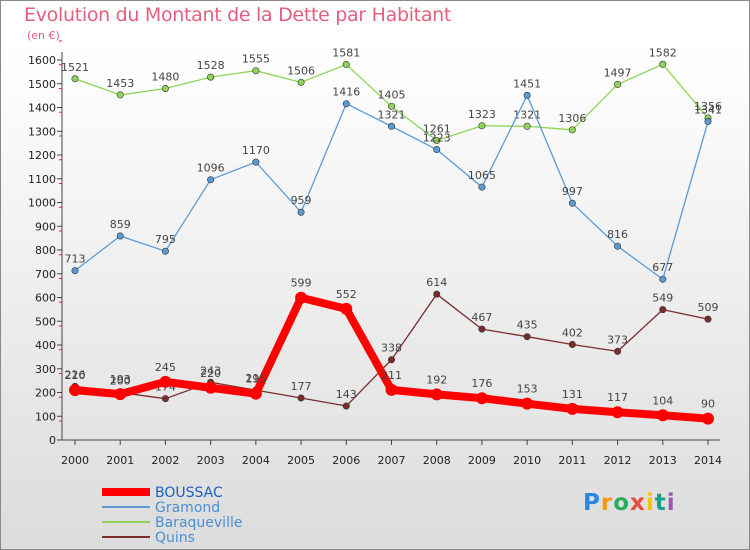 The image size is (750, 550). I want to click on legend-label-baraqueville: Baraqueville, so click(198, 523).